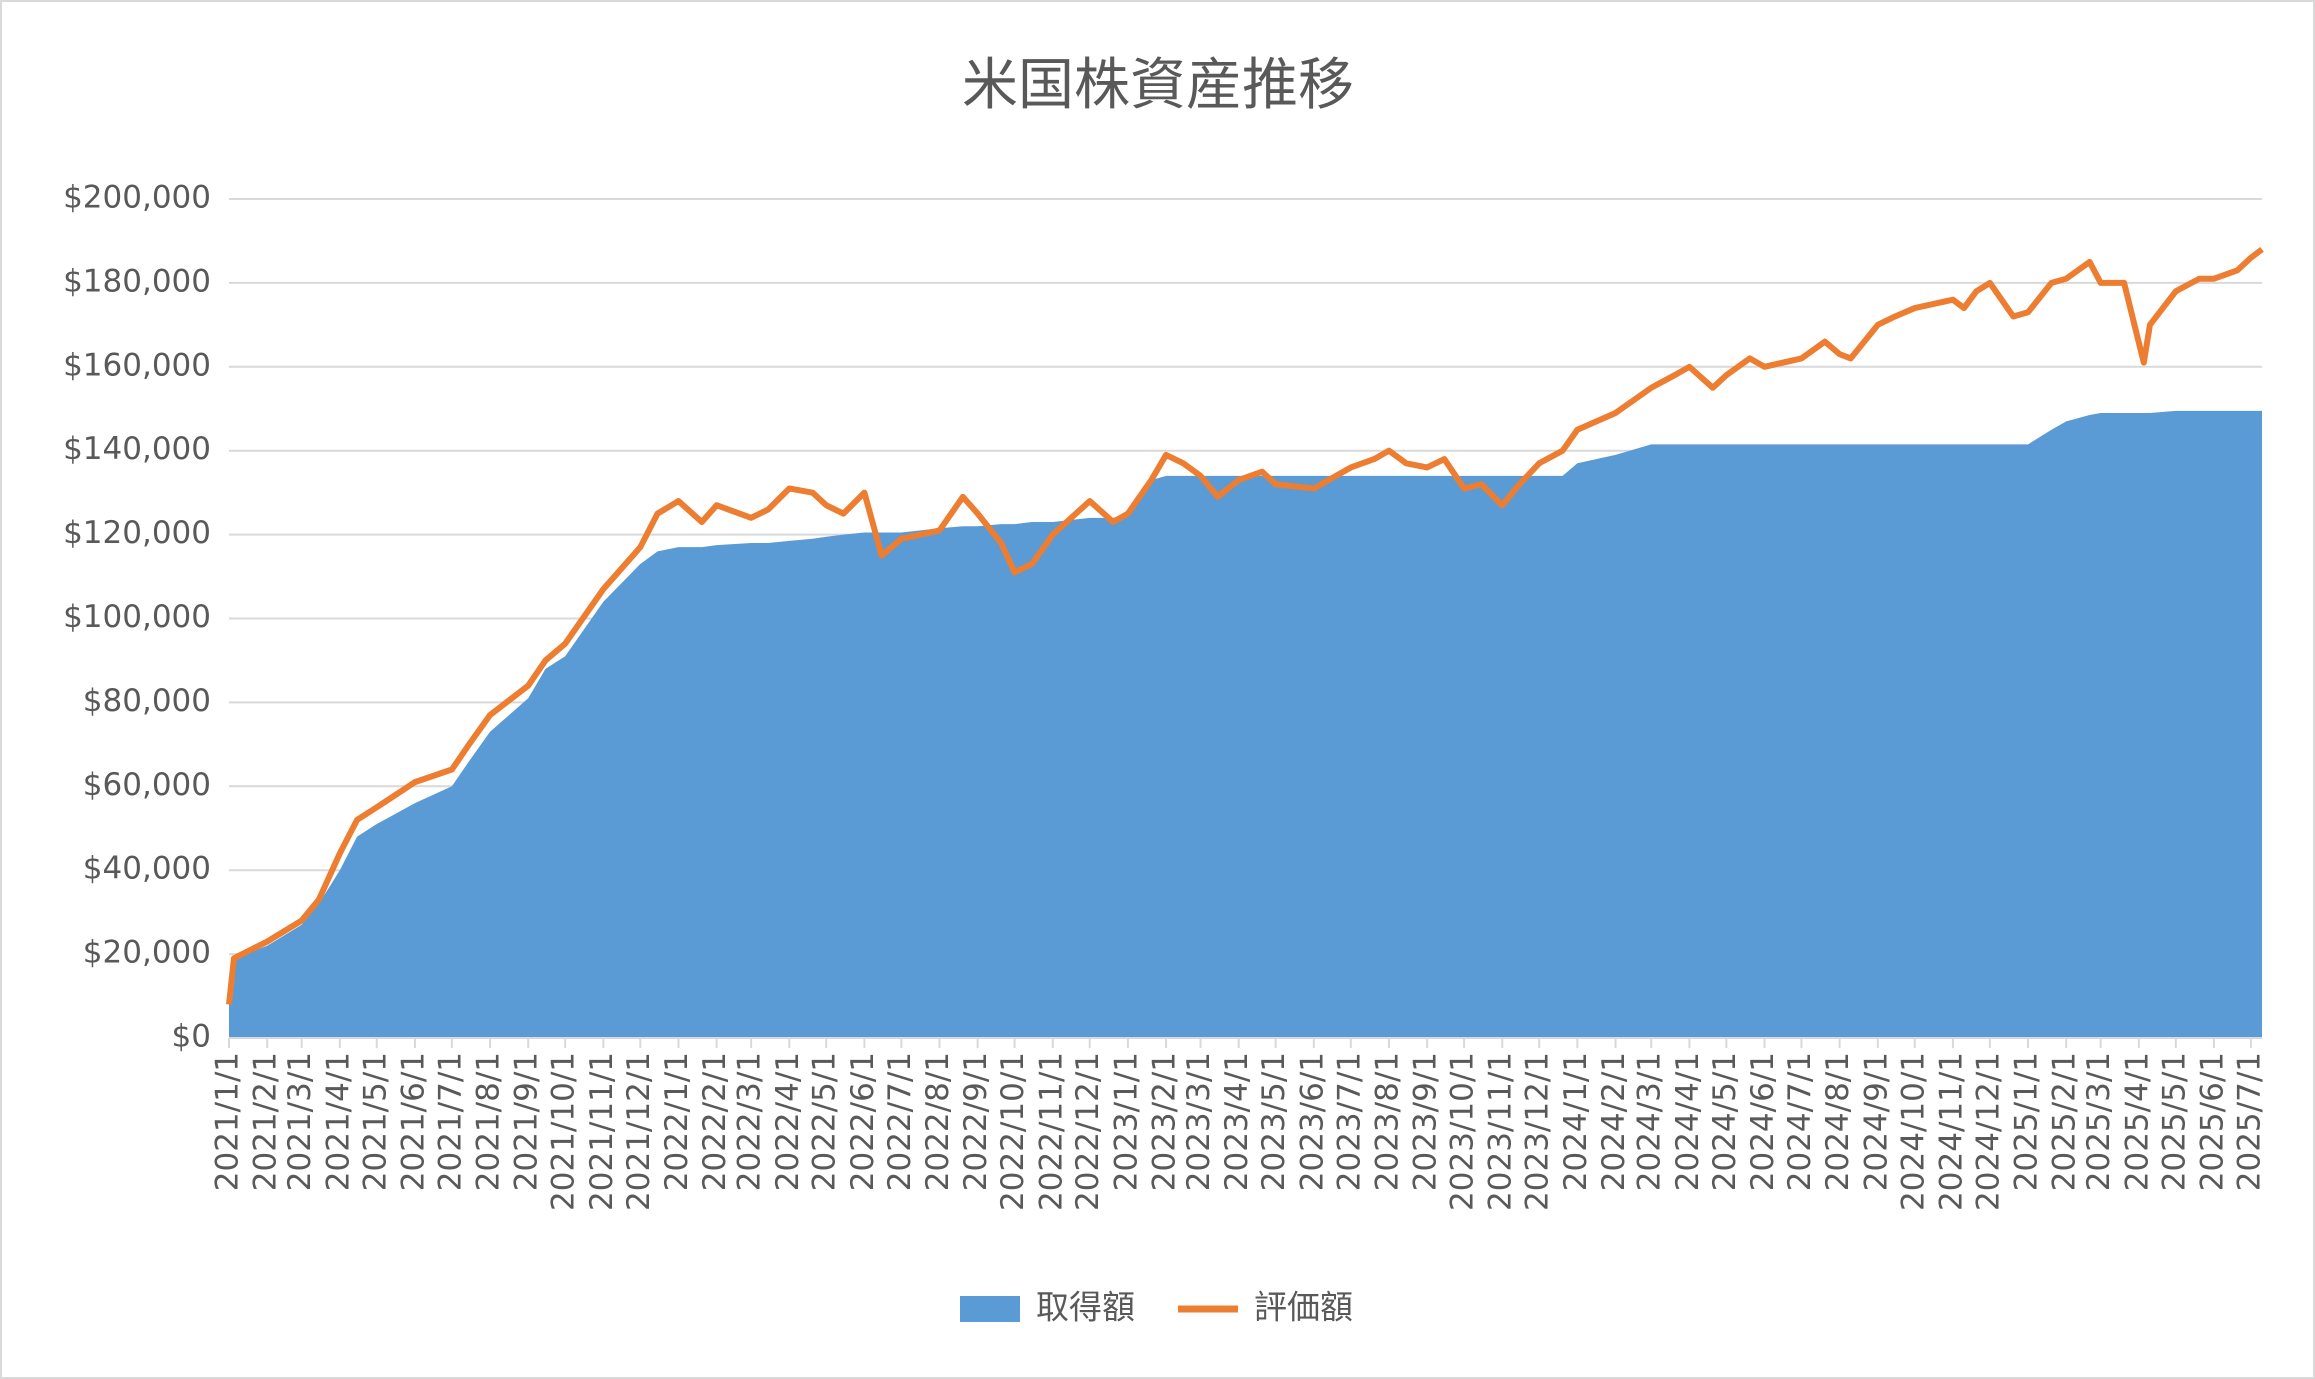  Describe the element at coordinates (137, 449) in the screenshot. I see `y-tick-label: $140,000` at that location.